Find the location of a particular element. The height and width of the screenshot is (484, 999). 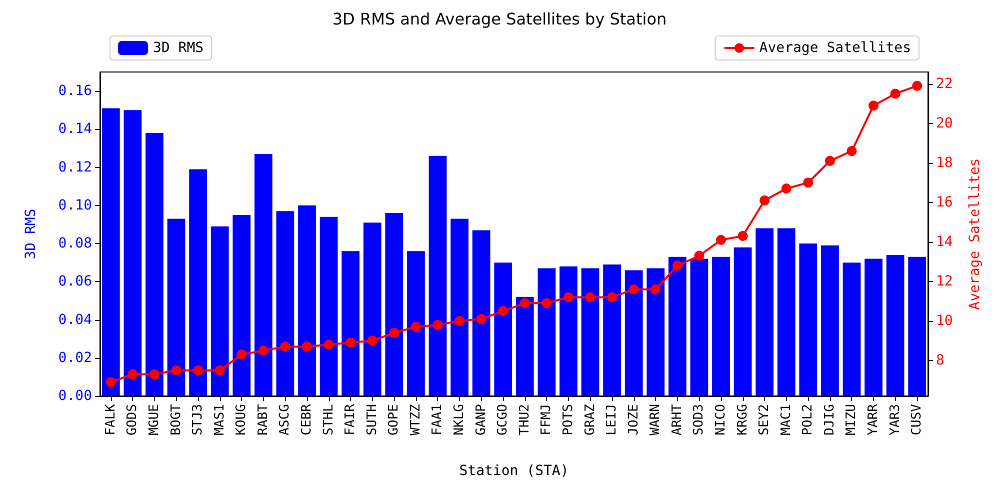

x-tick-label: RABT is located at coordinates (263, 420).